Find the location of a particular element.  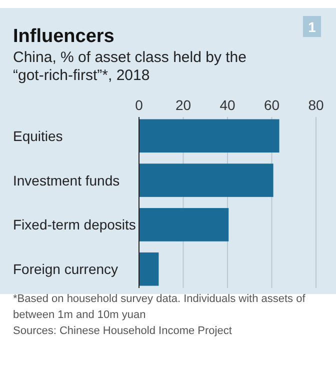

x-tick-label: 60 is located at coordinates (272, 105).